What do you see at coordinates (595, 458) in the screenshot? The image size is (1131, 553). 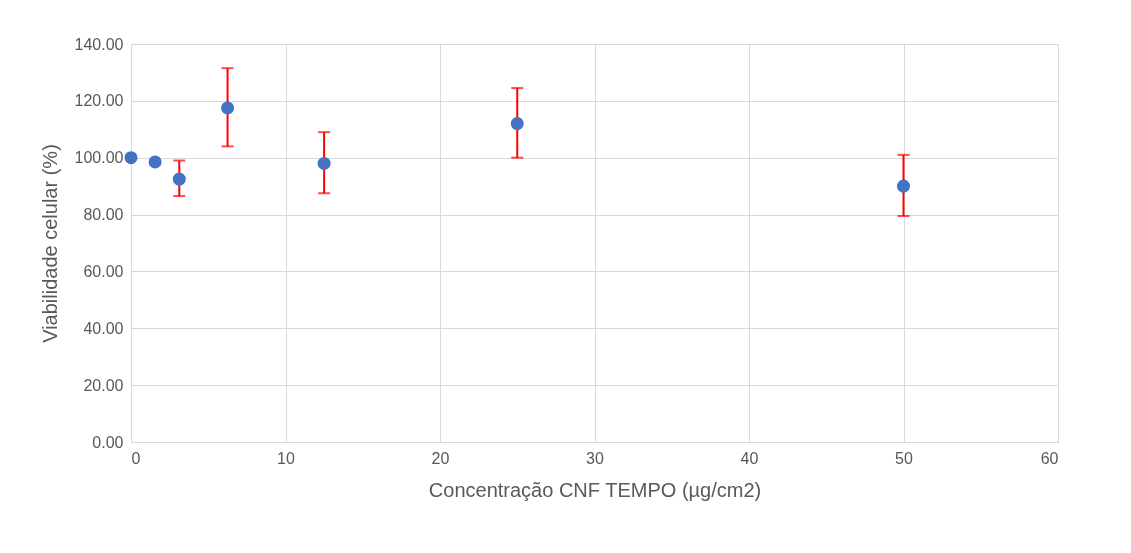 I see `x-tick-label: 30` at bounding box center [595, 458].